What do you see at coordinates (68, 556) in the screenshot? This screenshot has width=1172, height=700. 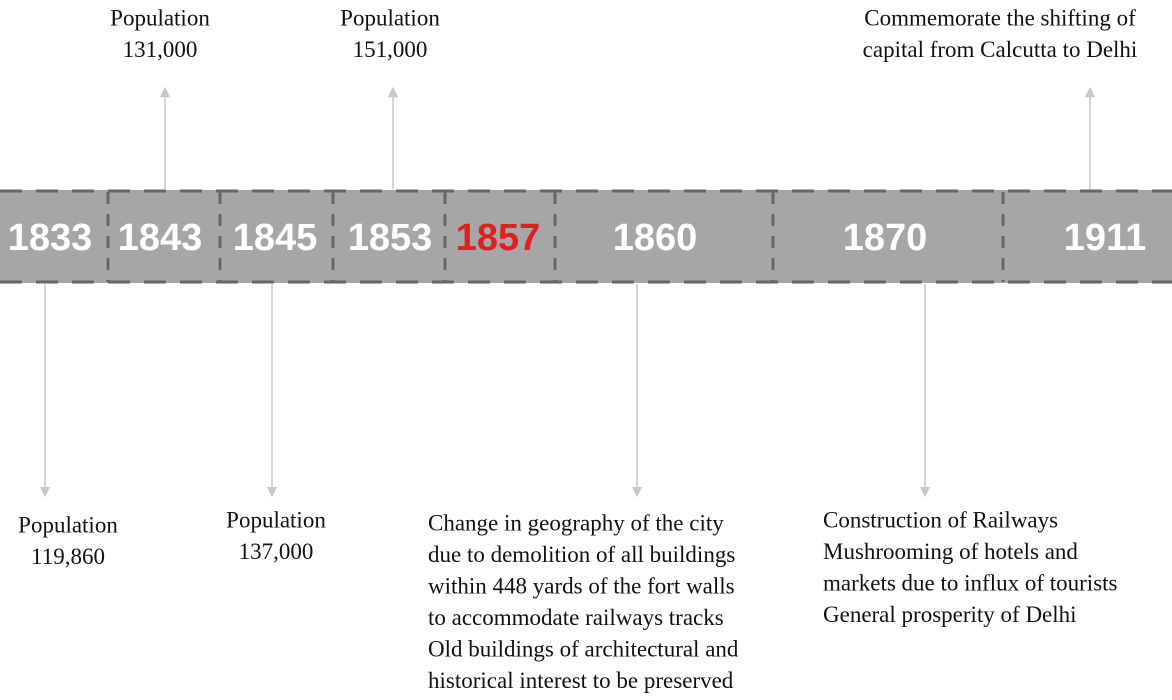 I see `note: 119,860` at bounding box center [68, 556].